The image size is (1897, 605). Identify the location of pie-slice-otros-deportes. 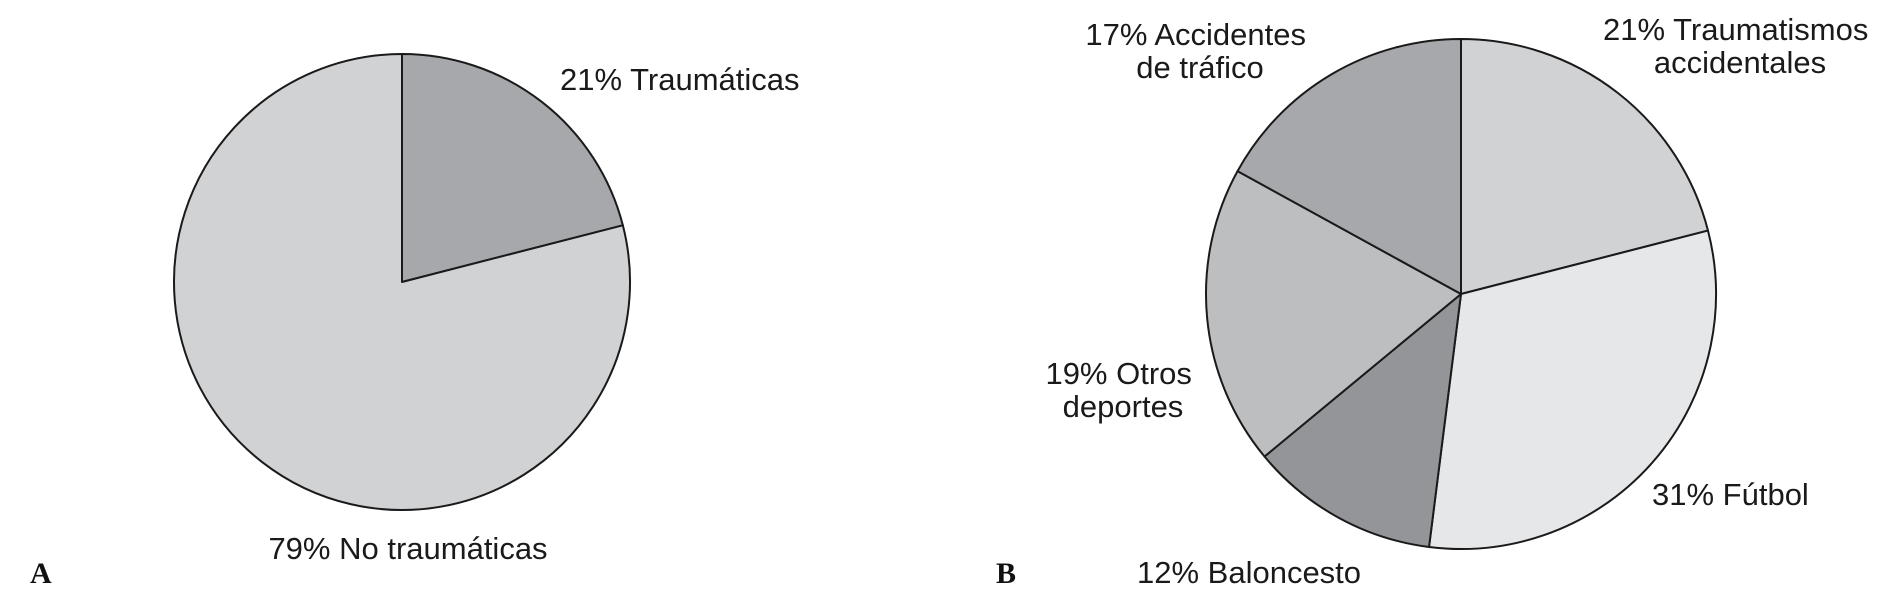
(1333, 314).